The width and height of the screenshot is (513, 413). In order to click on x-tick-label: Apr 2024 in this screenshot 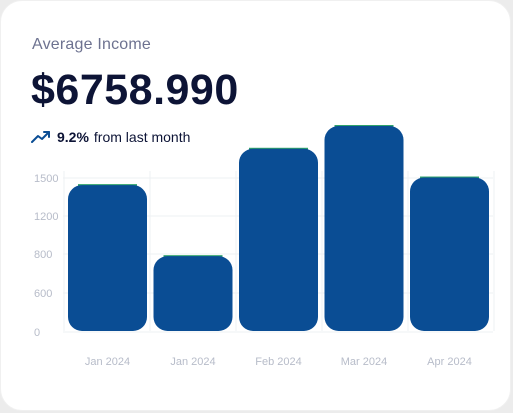, I will do `click(449, 362)`.